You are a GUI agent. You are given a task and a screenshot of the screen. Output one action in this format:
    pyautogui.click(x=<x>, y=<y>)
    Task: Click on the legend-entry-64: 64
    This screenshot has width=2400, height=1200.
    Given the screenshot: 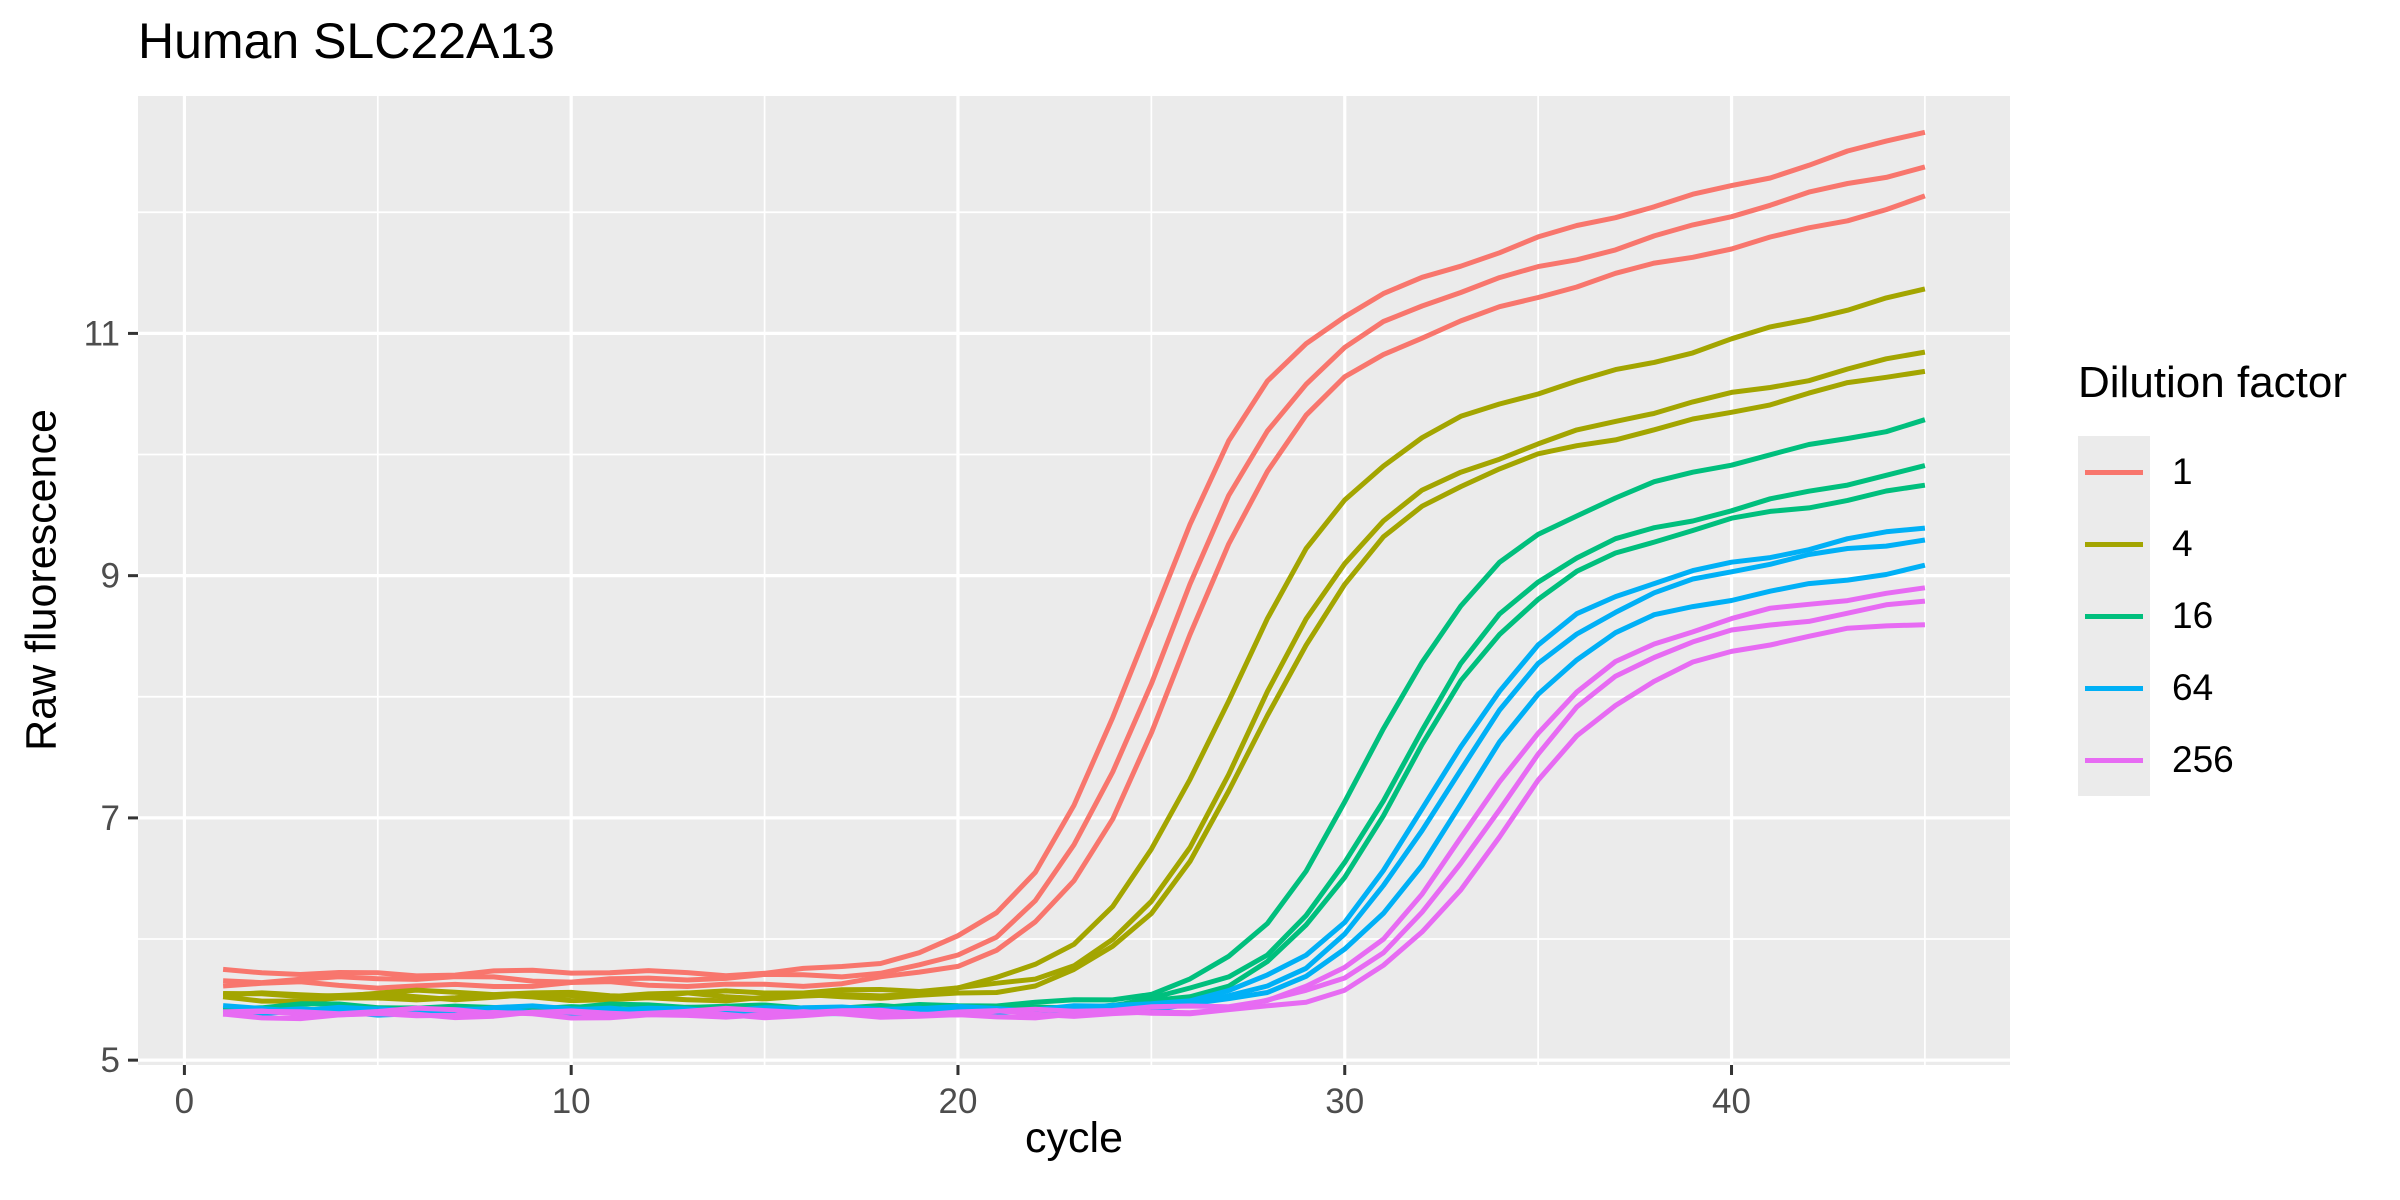 What is the action you would take?
    pyautogui.click(x=2212, y=688)
    